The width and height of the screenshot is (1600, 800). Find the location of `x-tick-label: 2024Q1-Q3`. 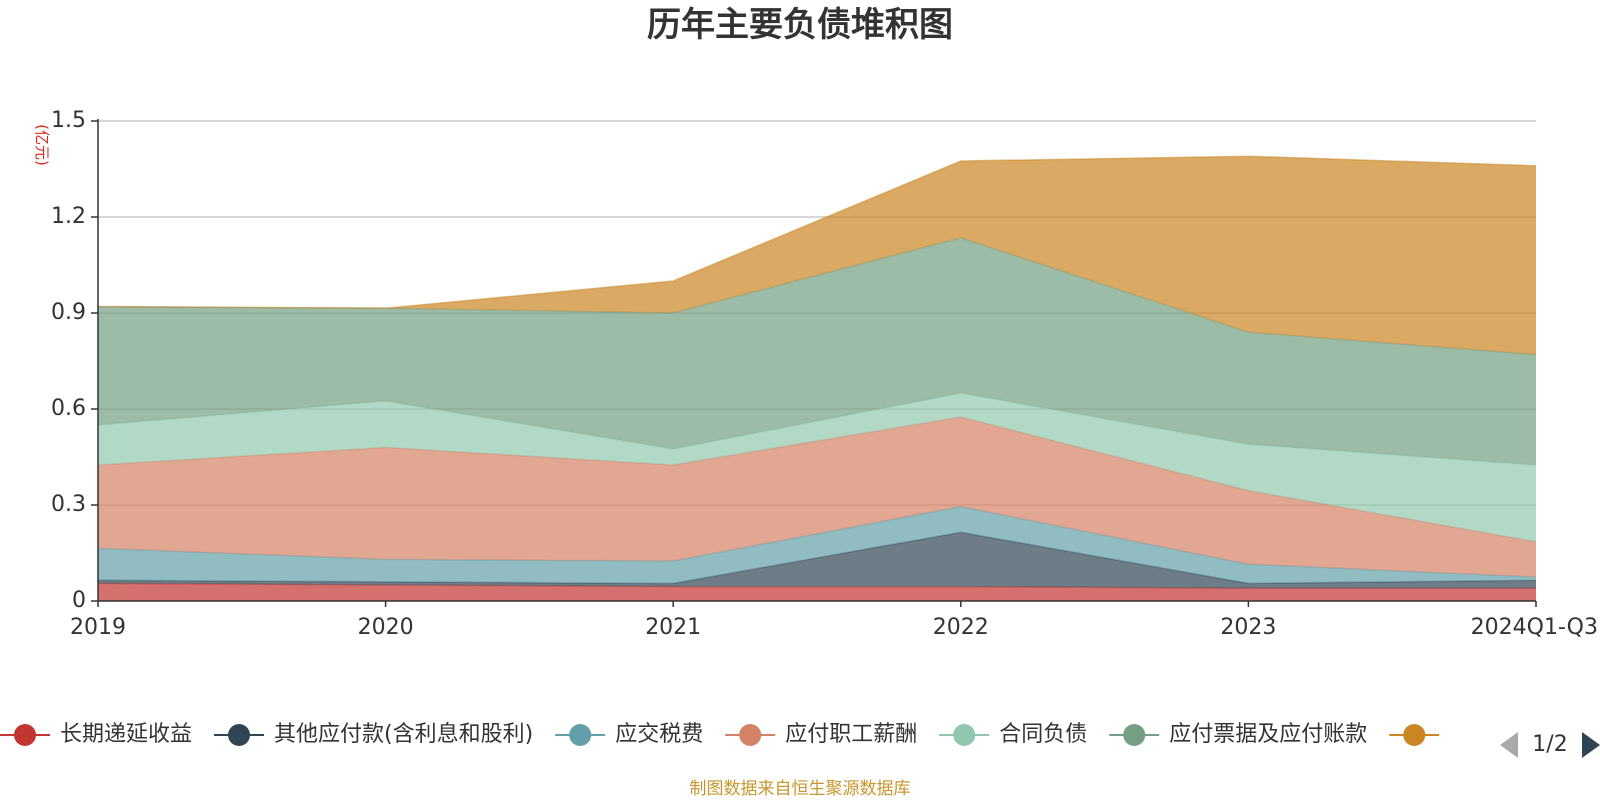

x-tick-label: 2024Q1-Q3 is located at coordinates (1534, 627).